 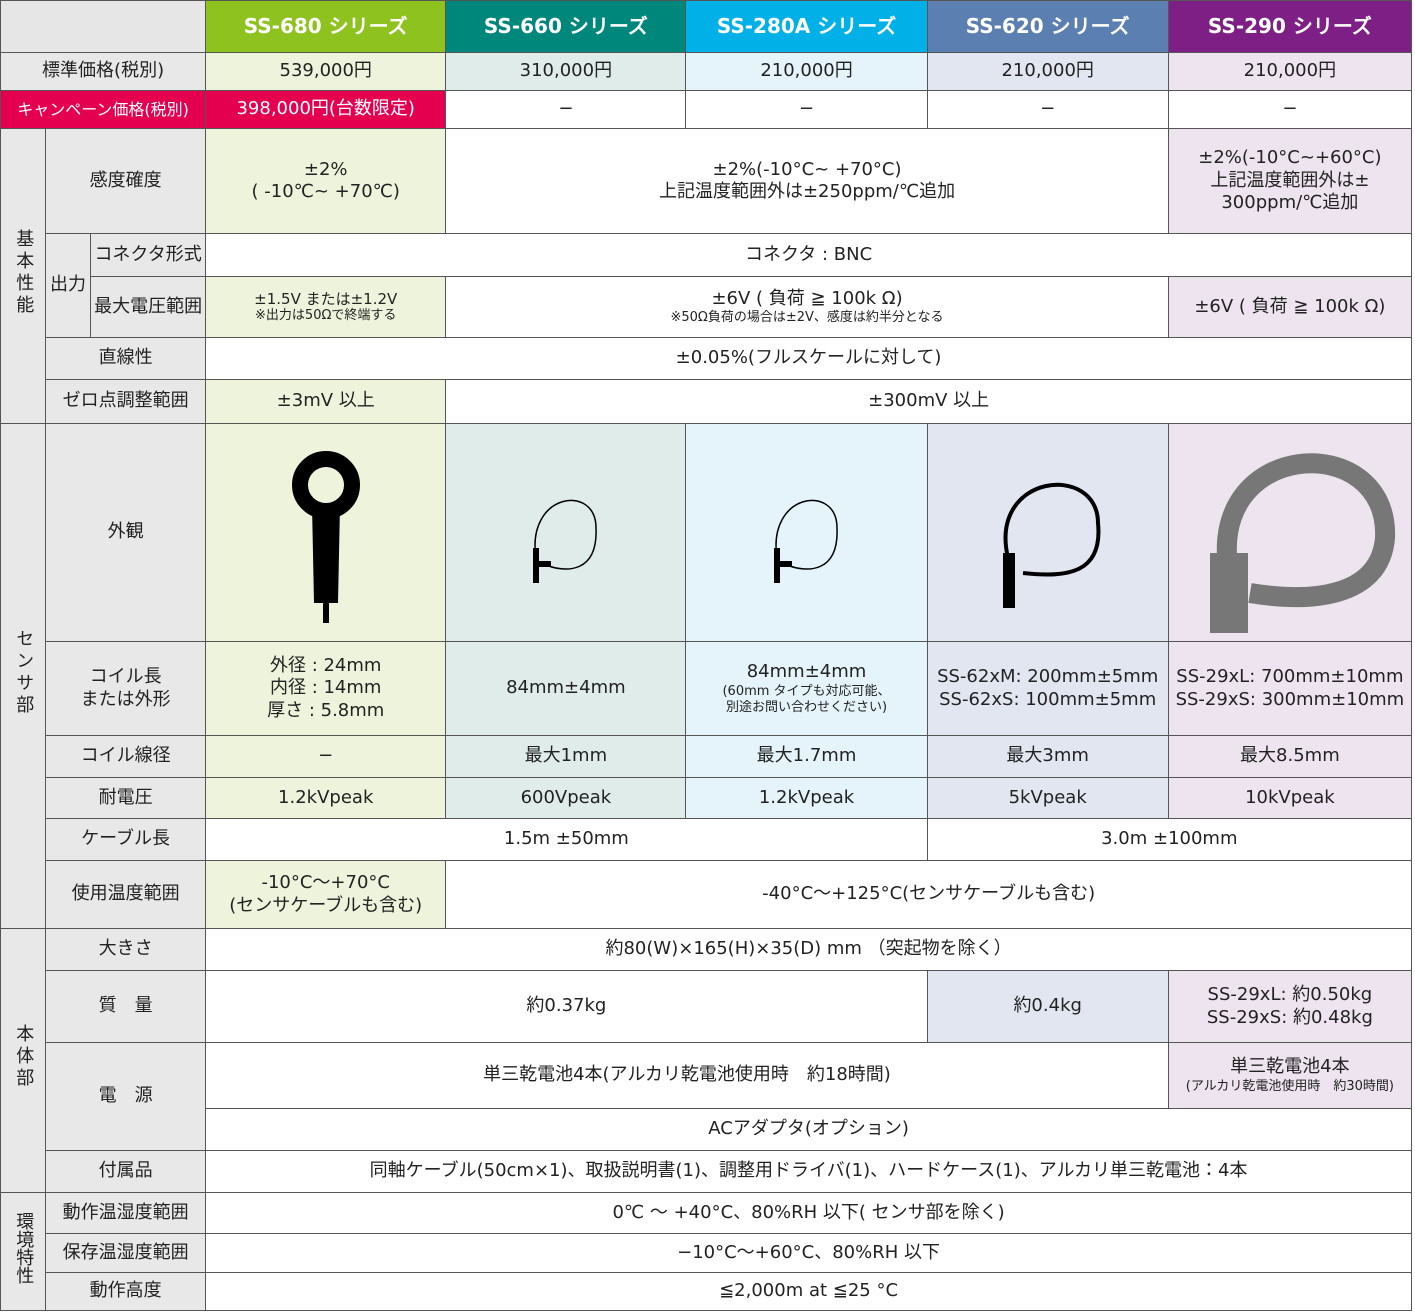 I want to click on cell-text: 84mm±4mm, so click(x=806, y=671).